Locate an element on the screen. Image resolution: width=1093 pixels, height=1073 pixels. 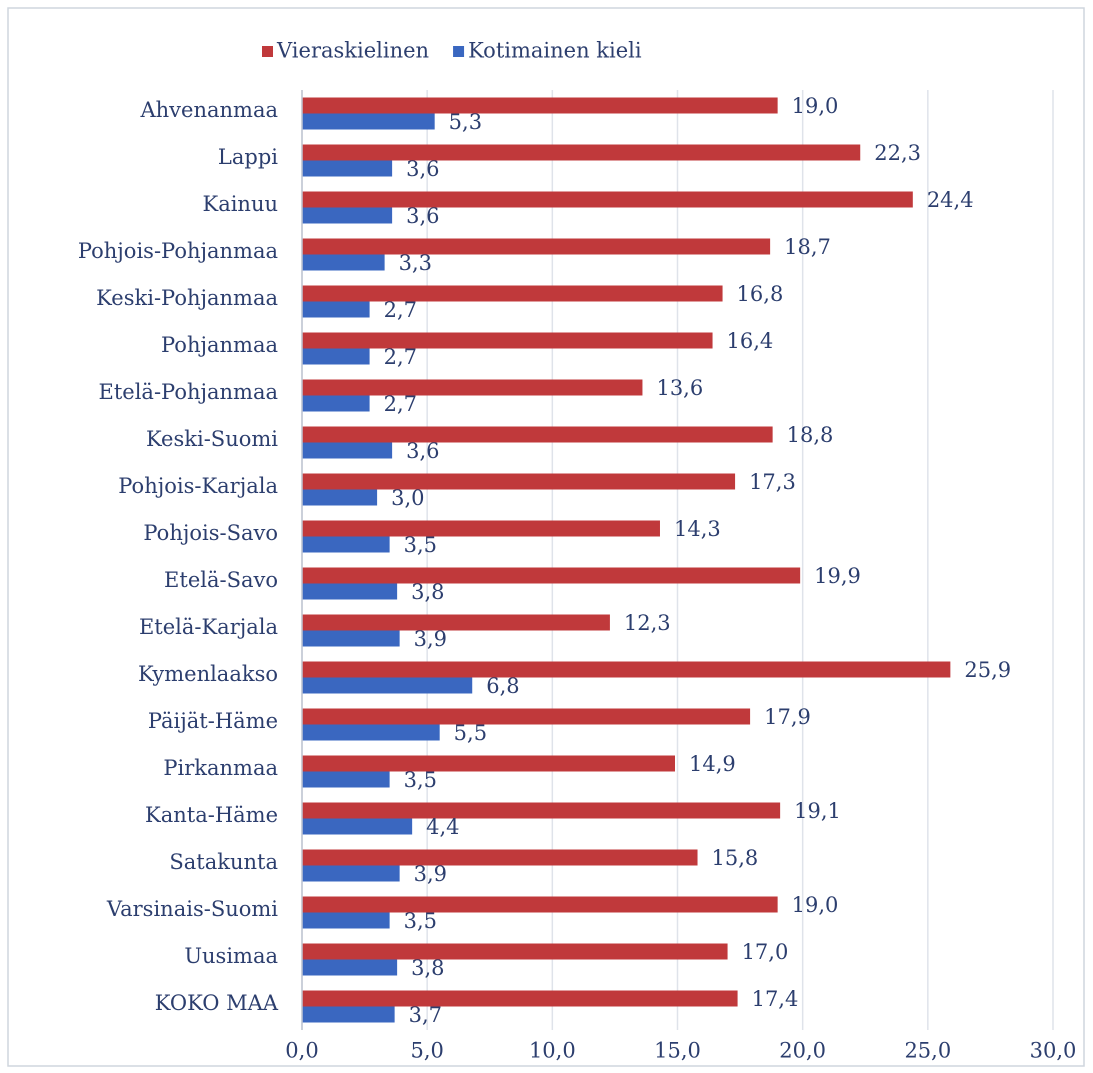
value-label: 14,9 is located at coordinates (712, 764).